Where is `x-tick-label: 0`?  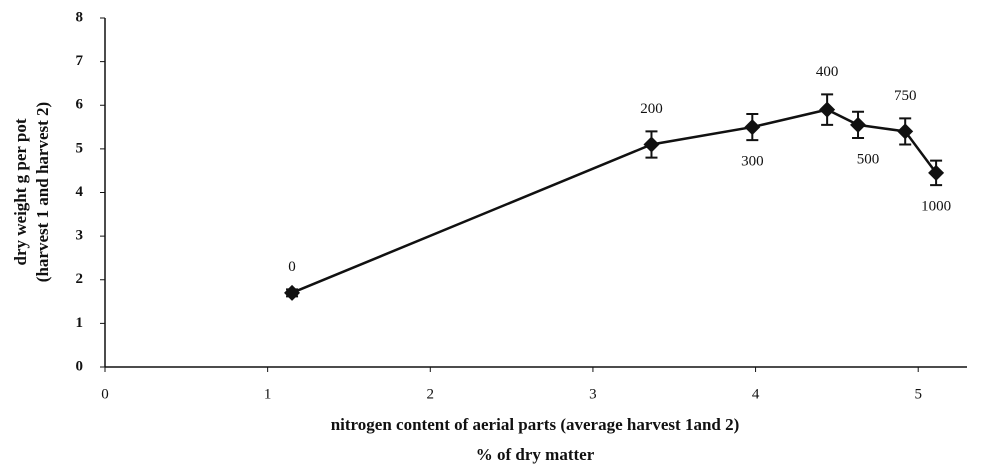 x-tick-label: 0 is located at coordinates (105, 394).